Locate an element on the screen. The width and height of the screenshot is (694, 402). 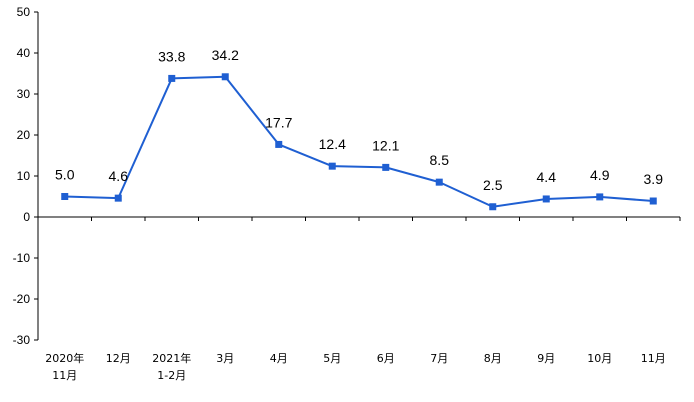
data-label: 12.1 is located at coordinates (385, 145).